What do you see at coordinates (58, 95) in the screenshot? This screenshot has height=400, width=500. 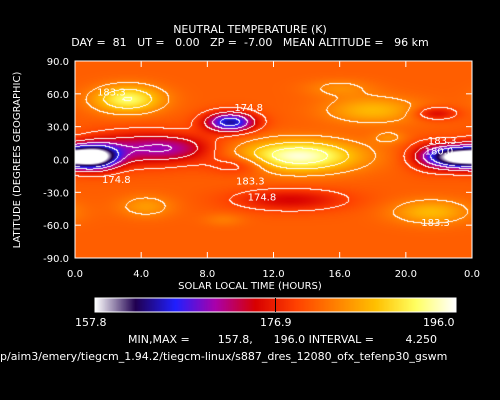 I see `y-tick-label: 60.0` at bounding box center [58, 95].